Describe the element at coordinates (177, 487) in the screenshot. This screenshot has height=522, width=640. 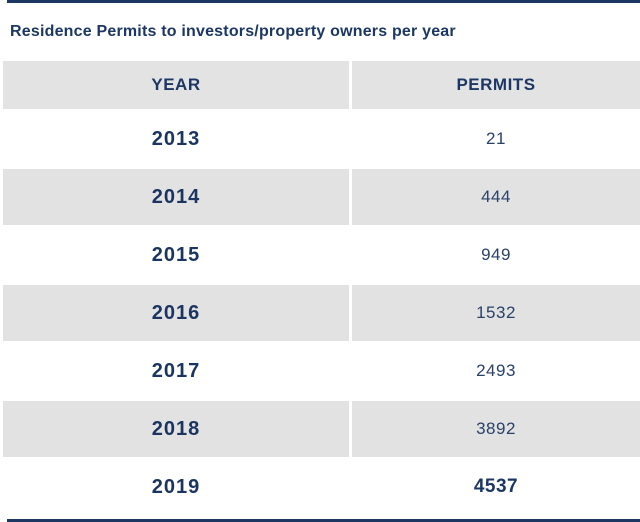
I see `year-cell: 2019` at that location.